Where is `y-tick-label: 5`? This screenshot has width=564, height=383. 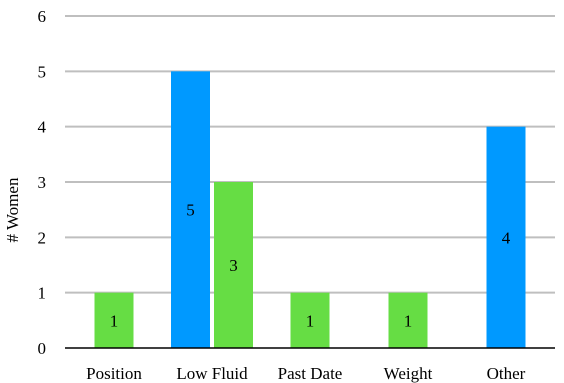 y-tick-label: 5 is located at coordinates (42, 71).